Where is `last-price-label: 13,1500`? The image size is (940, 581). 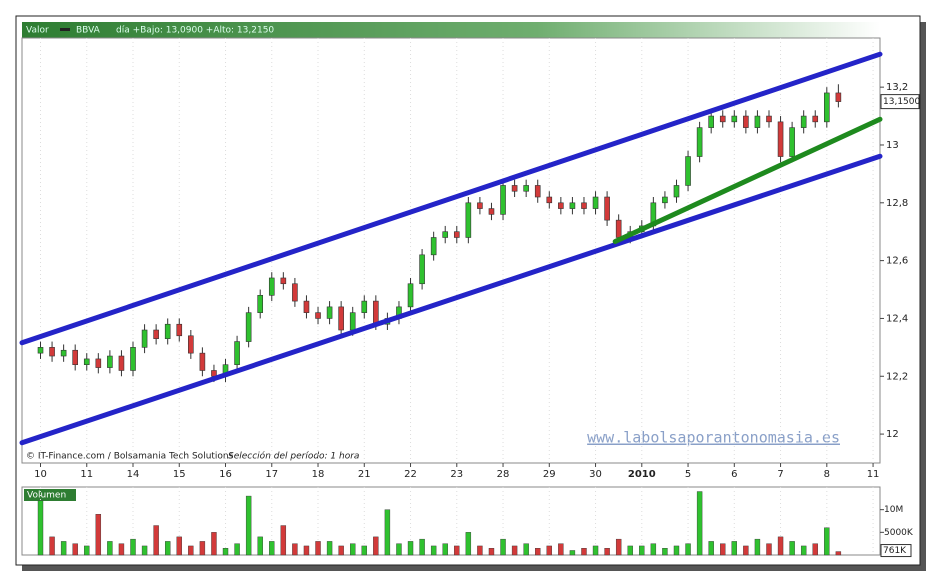 last-price-label: 13,1500 is located at coordinates (901, 102).